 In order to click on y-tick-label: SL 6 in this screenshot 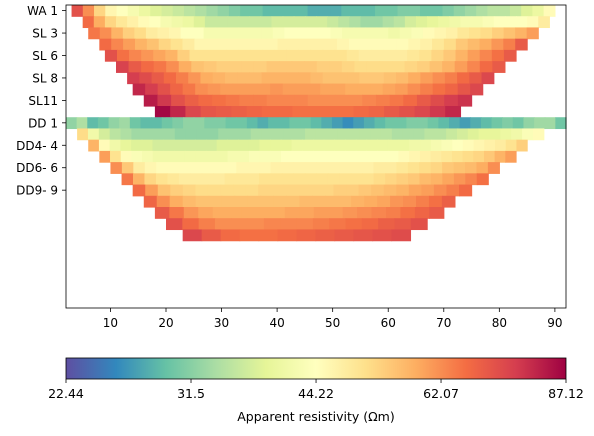, I will do `click(45, 56)`.